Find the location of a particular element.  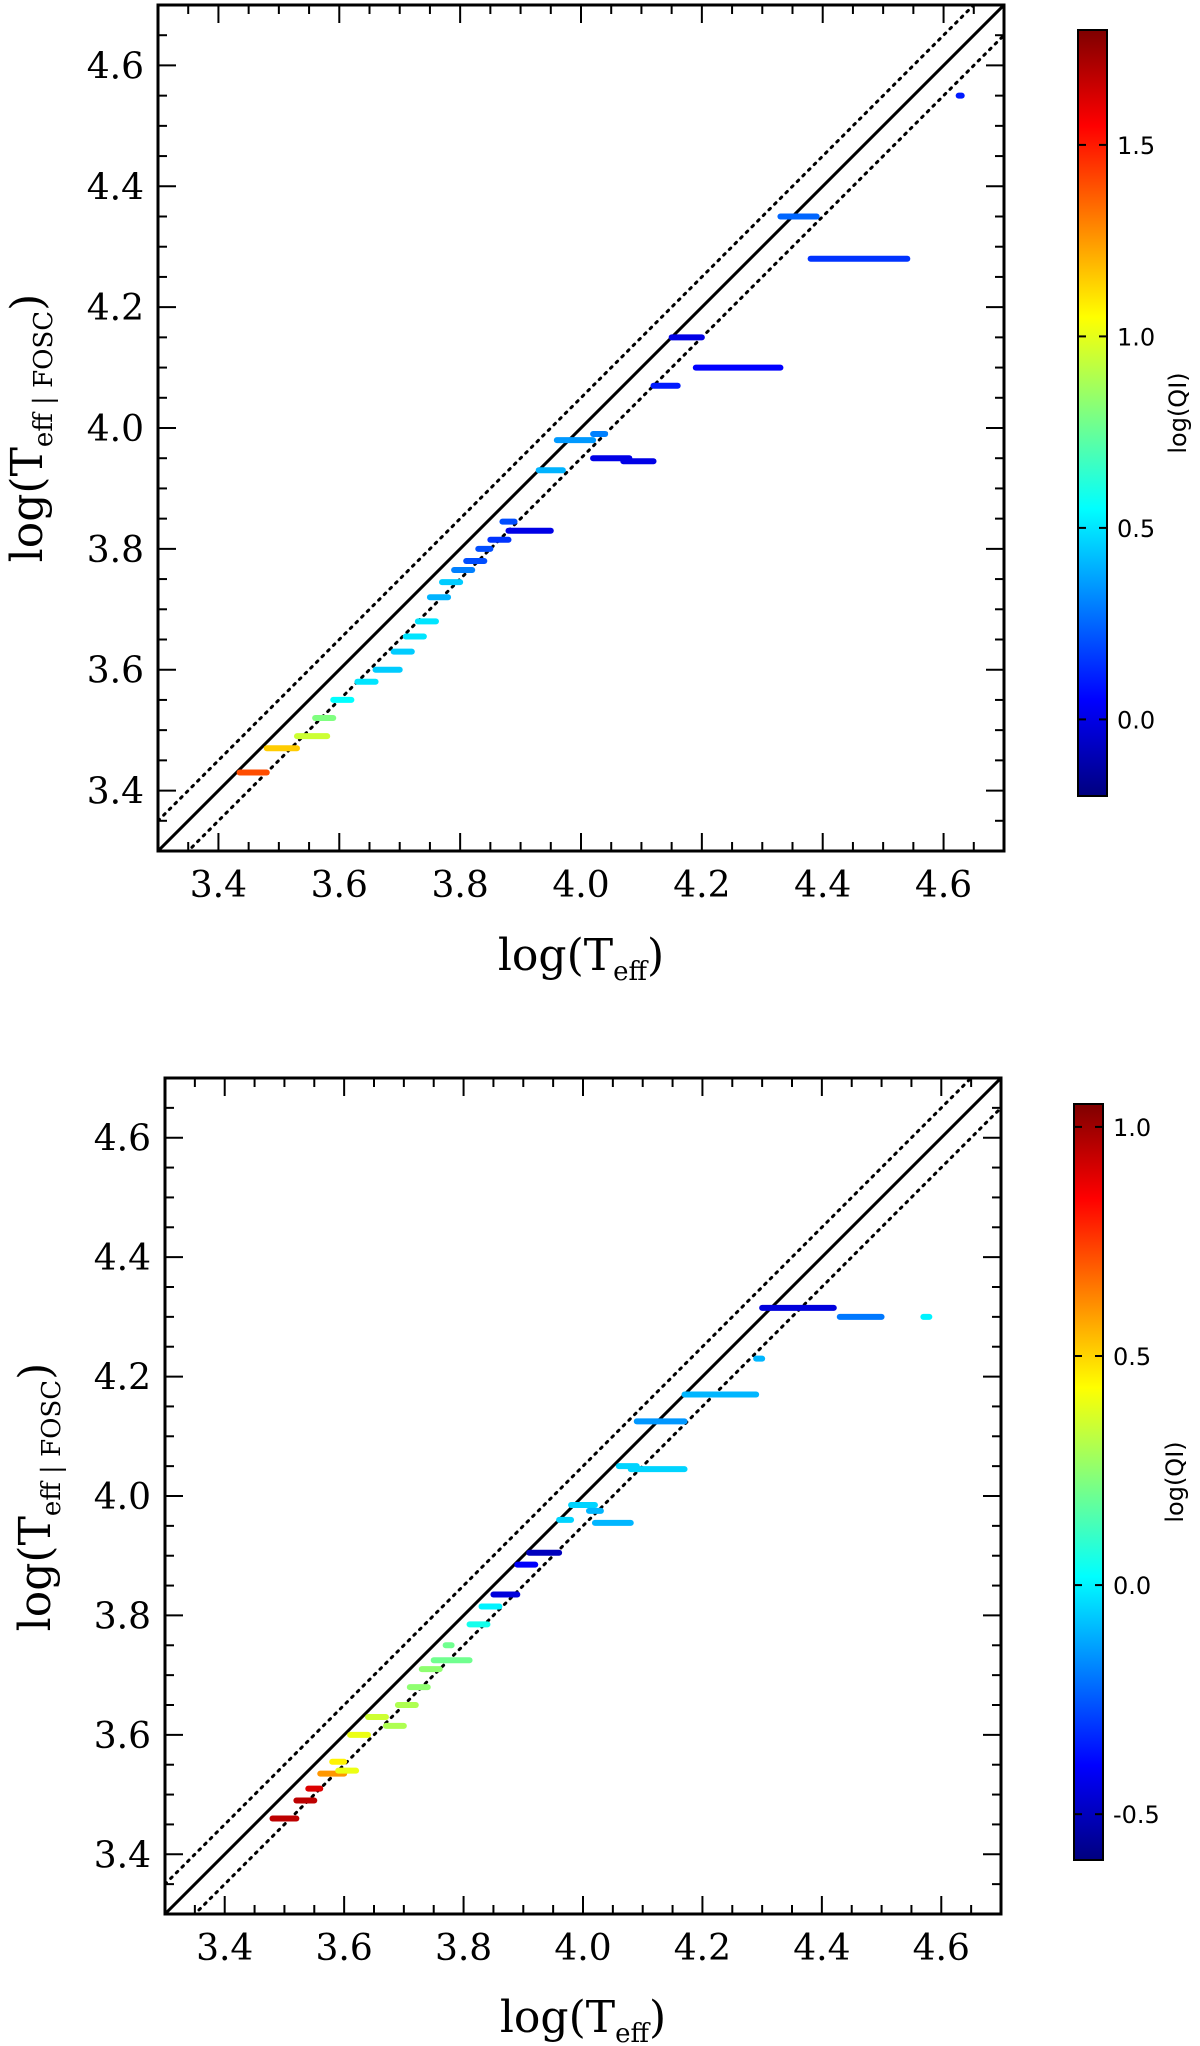

colorbar-ticks: -0.5 0.0 0.5 1.0 is located at coordinates (1117, 1471).